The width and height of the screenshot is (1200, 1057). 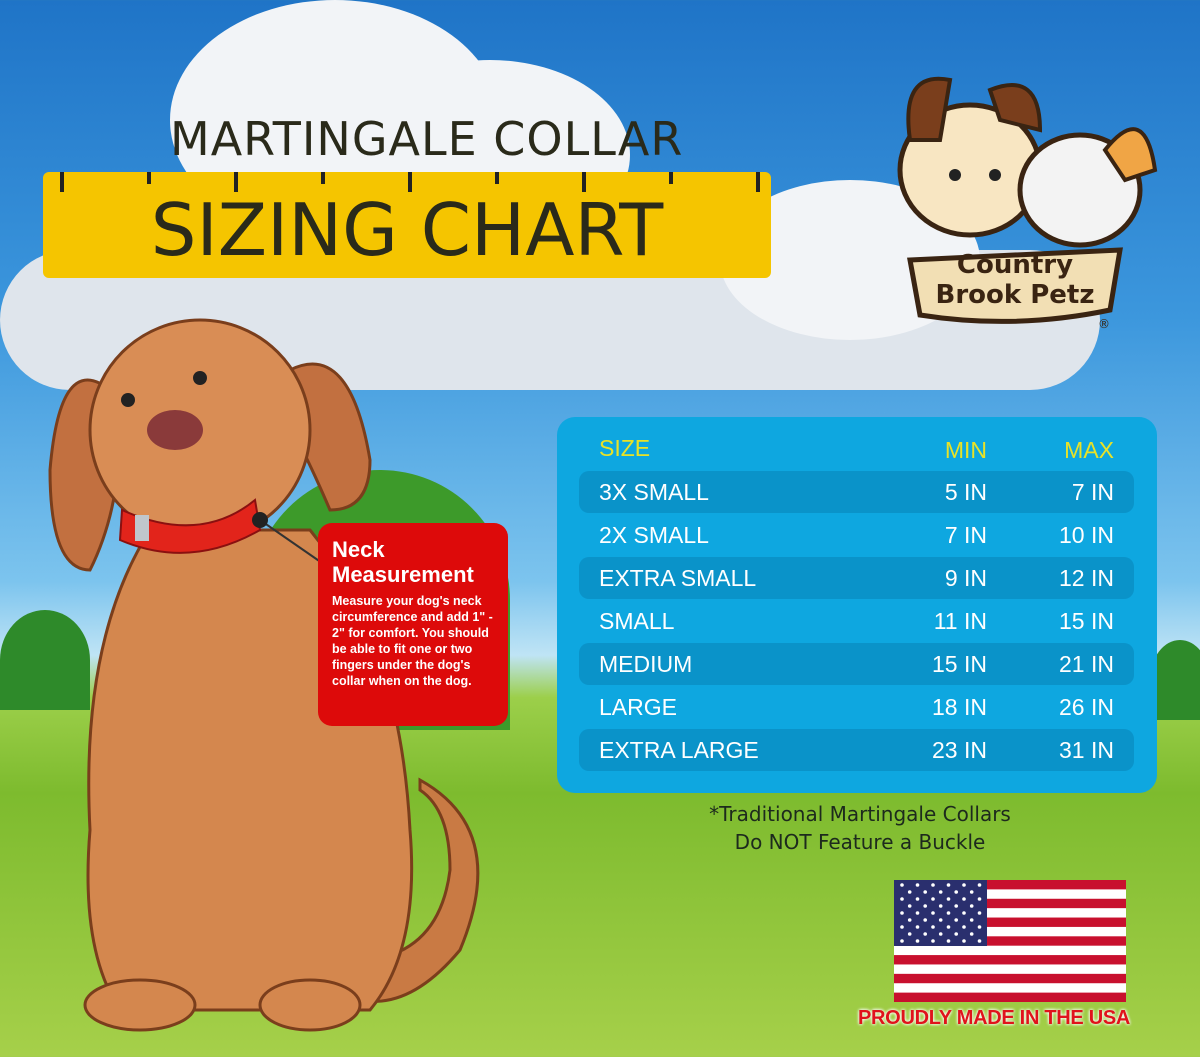 I want to click on min-cell: 5 IN, so click(x=965, y=492).